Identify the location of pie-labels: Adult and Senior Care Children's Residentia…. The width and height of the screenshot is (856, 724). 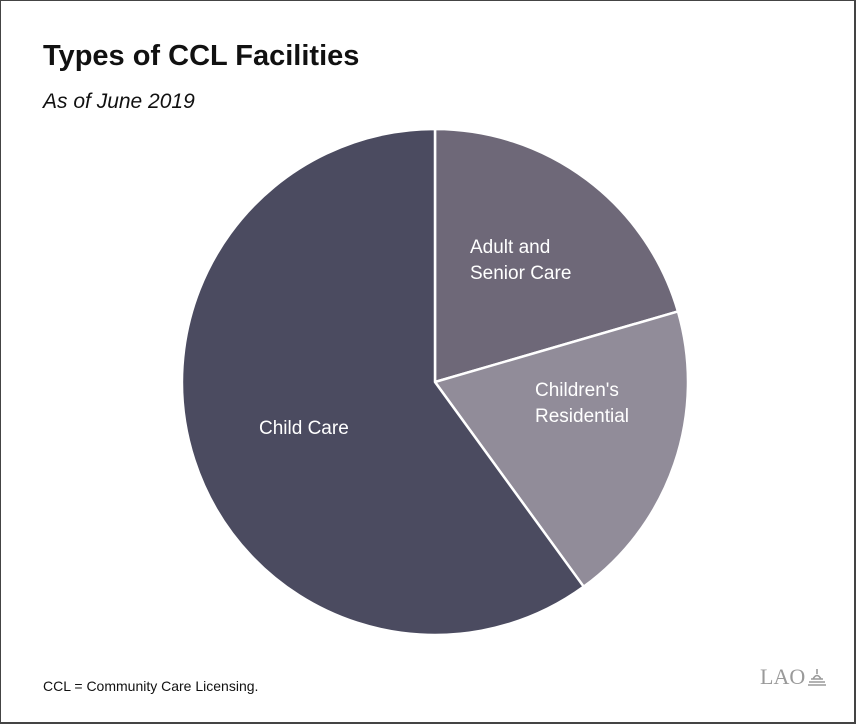
(444, 338).